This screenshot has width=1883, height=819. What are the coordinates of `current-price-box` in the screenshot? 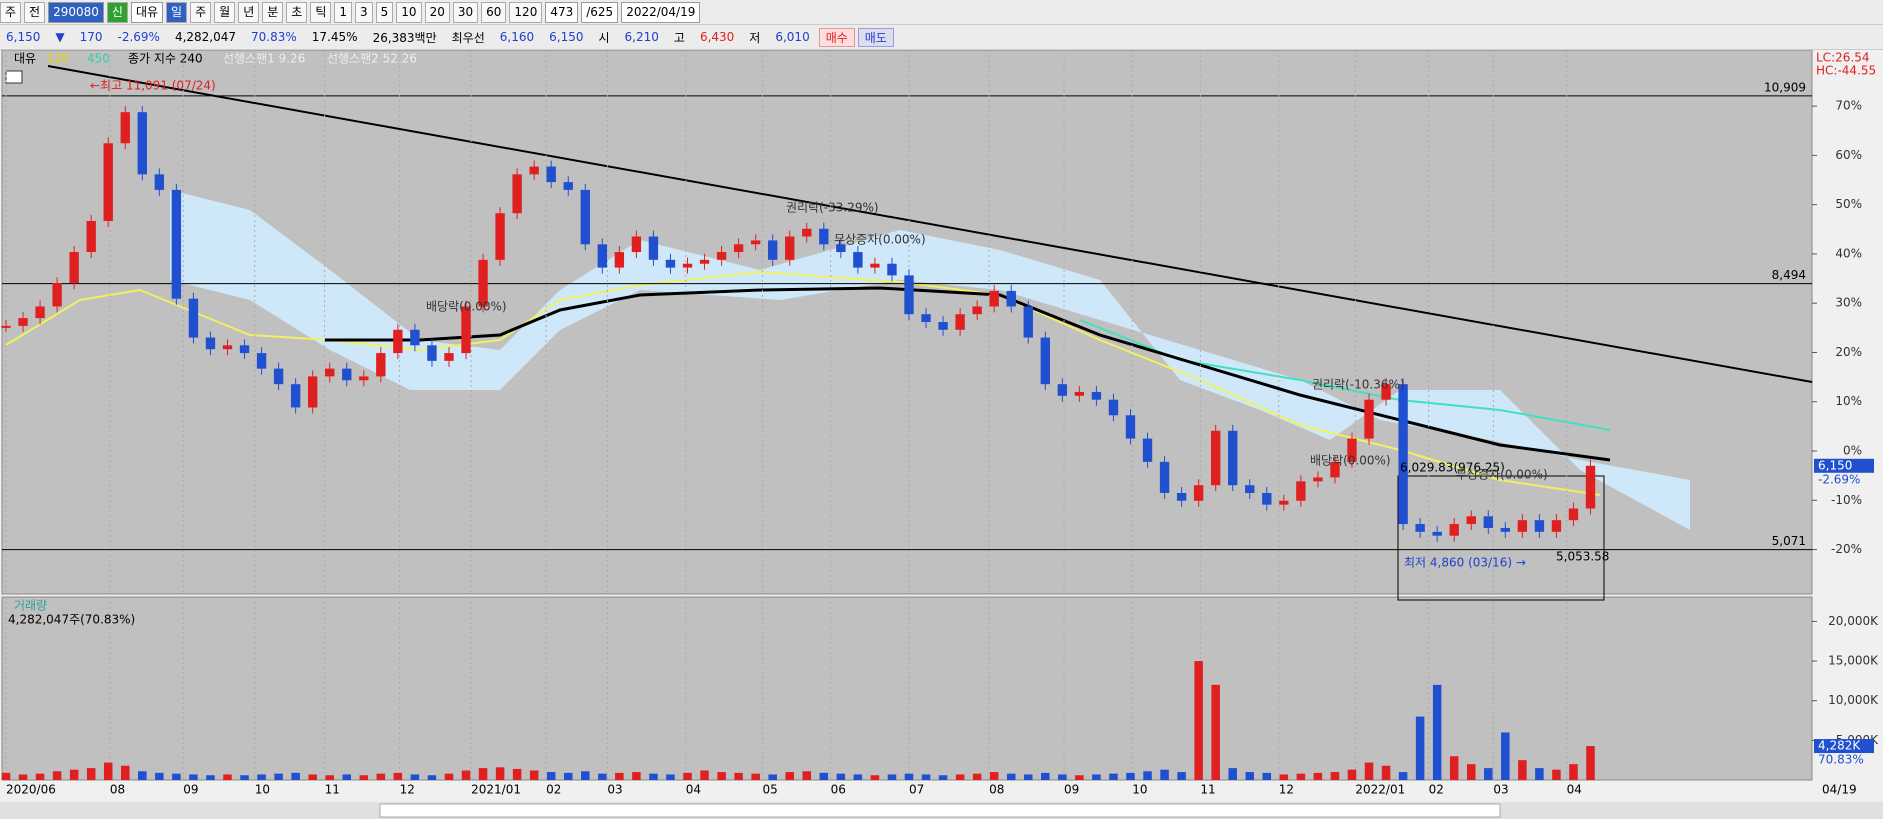 It's located at (1844, 465).